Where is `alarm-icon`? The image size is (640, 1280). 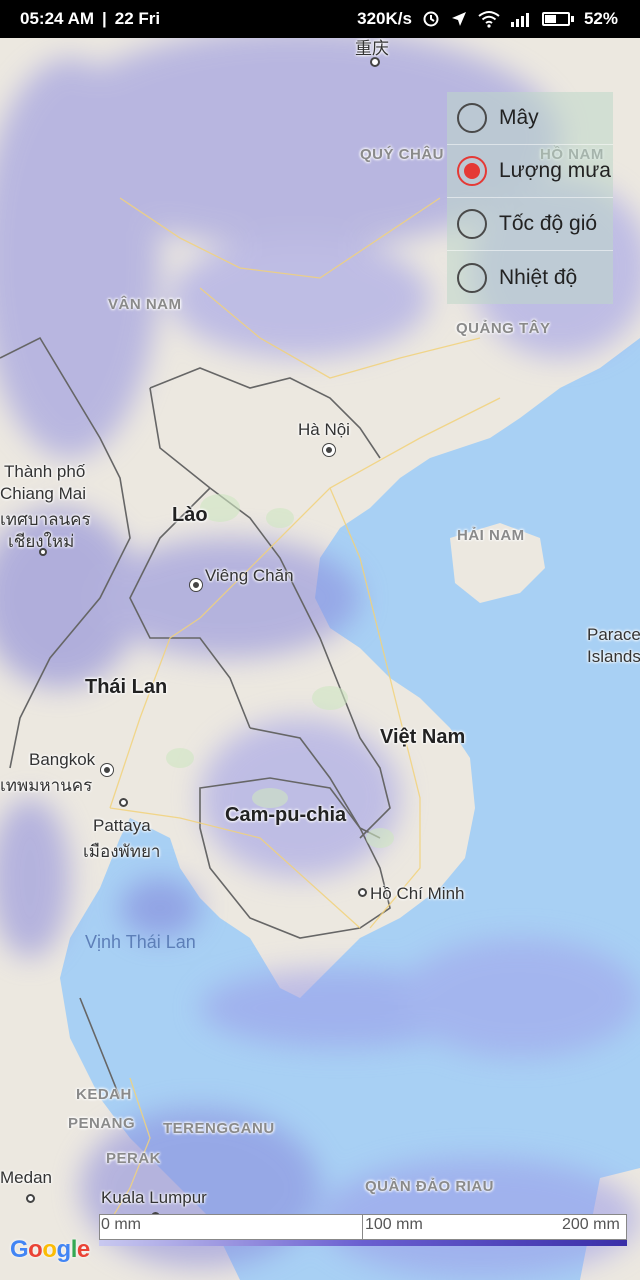 alarm-icon is located at coordinates (431, 19).